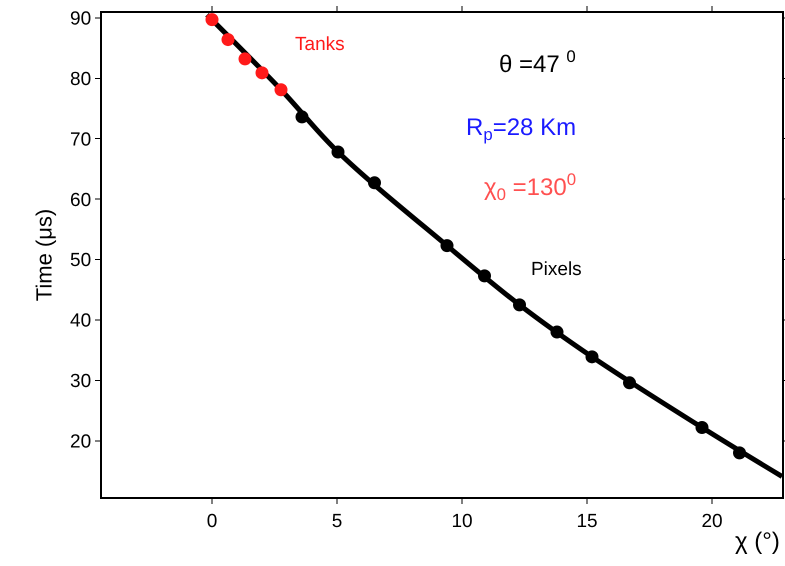  Describe the element at coordinates (462, 521) in the screenshot. I see `x-tick-label: 10` at that location.